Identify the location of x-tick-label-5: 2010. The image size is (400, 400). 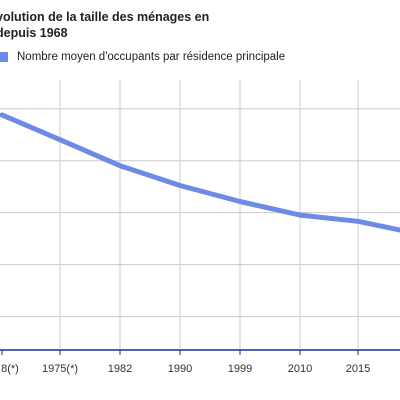
(300, 369).